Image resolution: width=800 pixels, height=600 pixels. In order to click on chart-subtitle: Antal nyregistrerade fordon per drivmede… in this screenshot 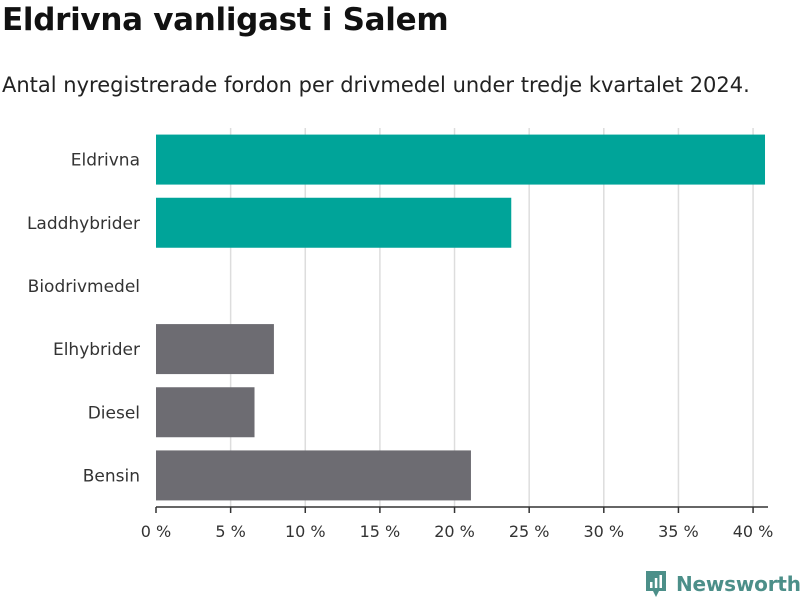, I will do `click(376, 85)`.